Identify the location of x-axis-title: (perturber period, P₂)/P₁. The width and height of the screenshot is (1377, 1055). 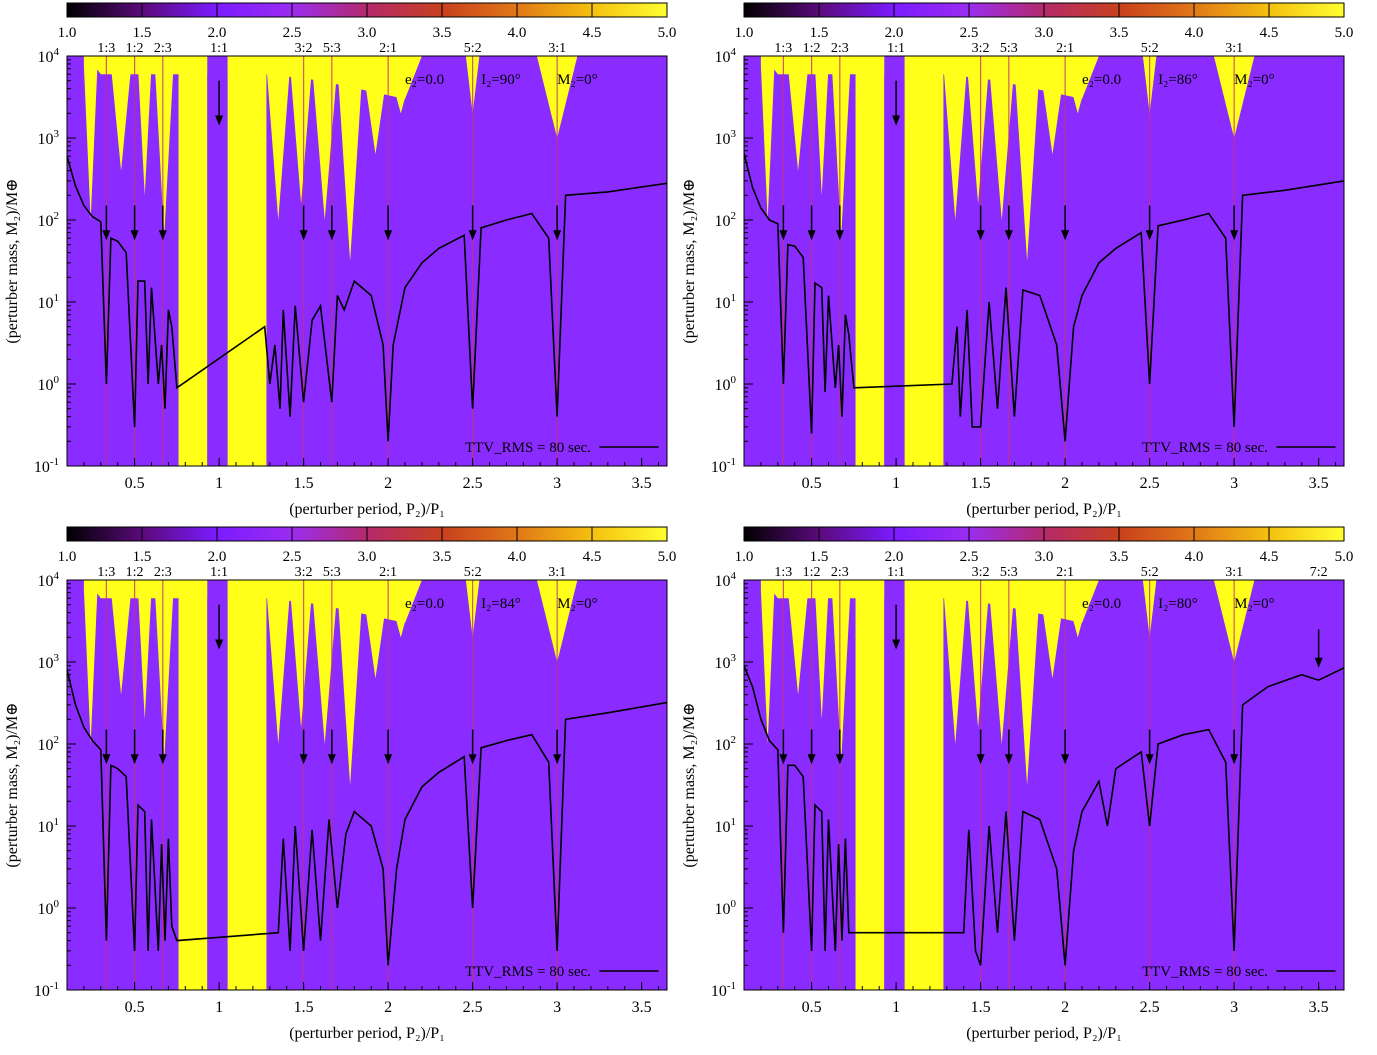
(367, 1033).